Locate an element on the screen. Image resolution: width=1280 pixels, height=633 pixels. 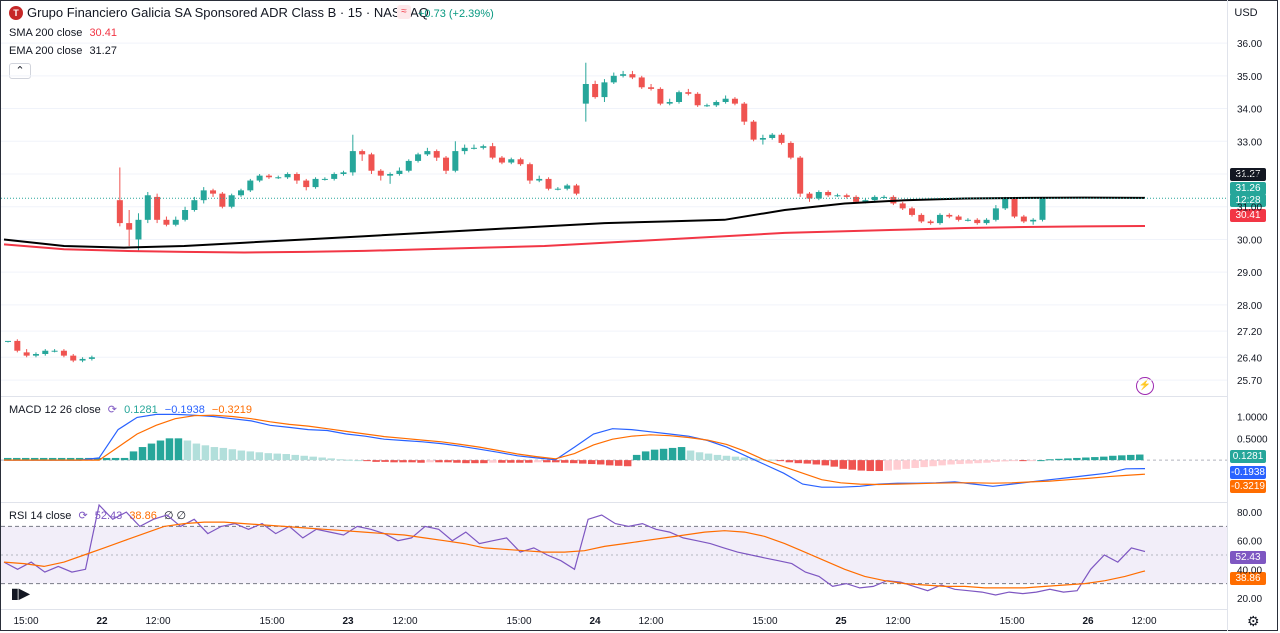
rsi-value: 52.43 is located at coordinates (108, 516).